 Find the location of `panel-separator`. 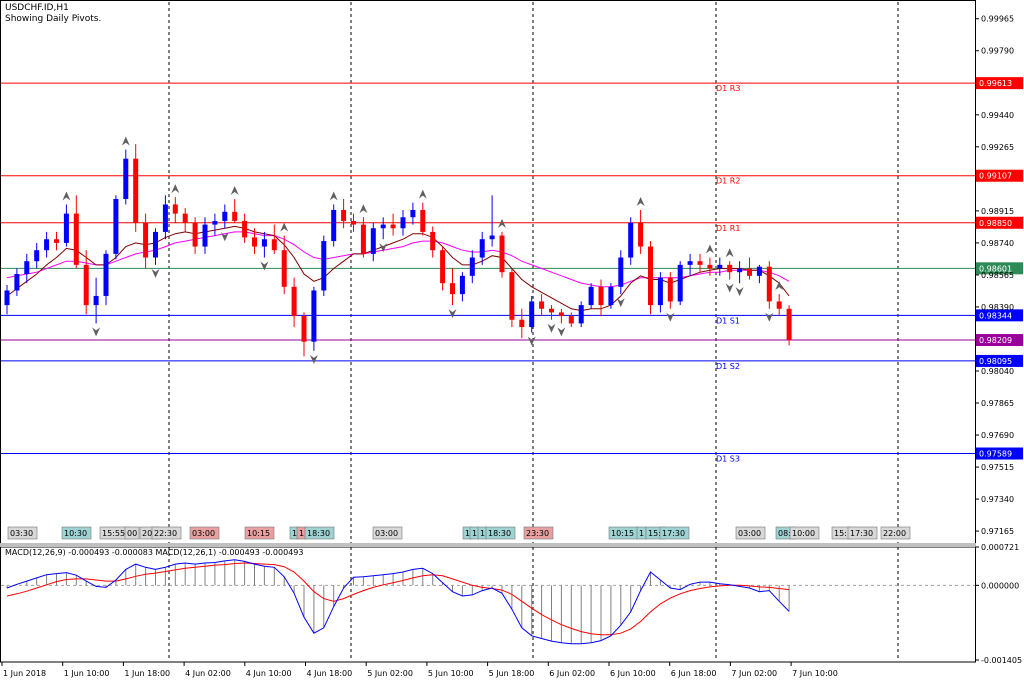

panel-separator is located at coordinates (488, 545).